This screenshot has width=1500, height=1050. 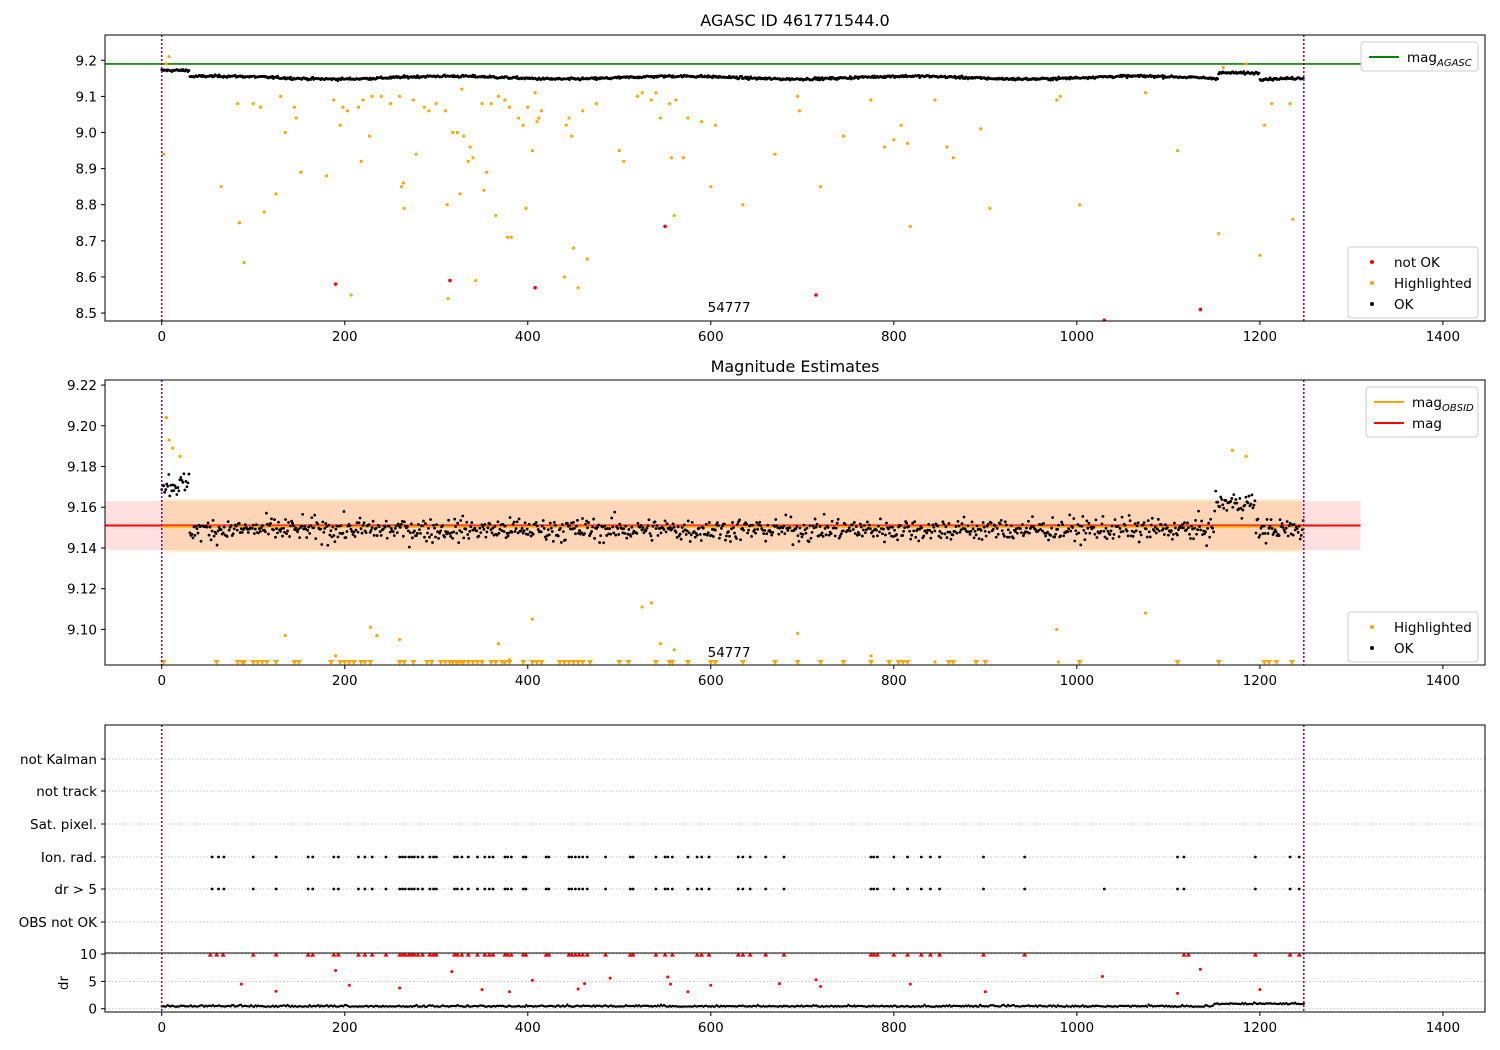 What do you see at coordinates (345, 1028) in the screenshot?
I see `x-tick-label: 200` at bounding box center [345, 1028].